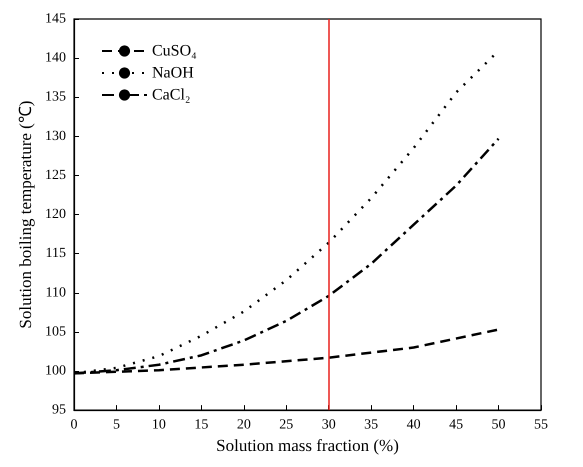 This screenshot has height=467, width=583. I want to click on x-tick-label: 40, so click(413, 425).